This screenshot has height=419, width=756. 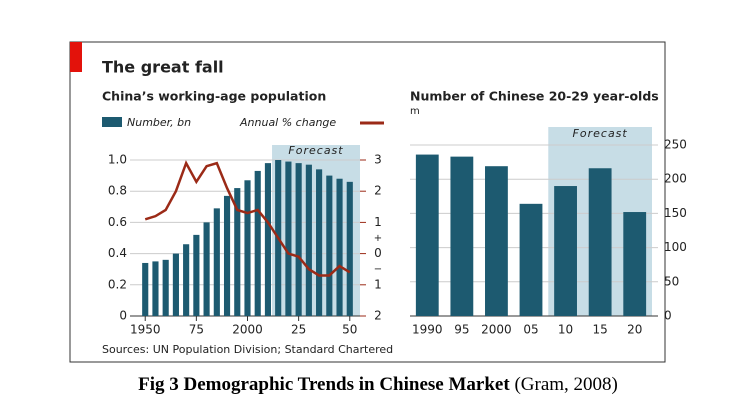 I want to click on y-tick-label: 100, so click(x=675, y=247).